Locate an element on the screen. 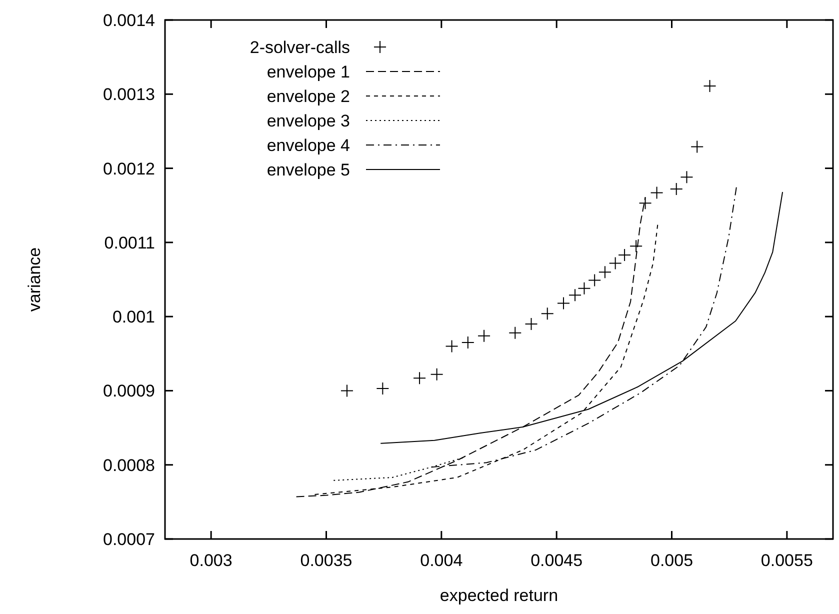 The height and width of the screenshot is (614, 839). y-tick-label: 0.0011 is located at coordinates (129, 242).